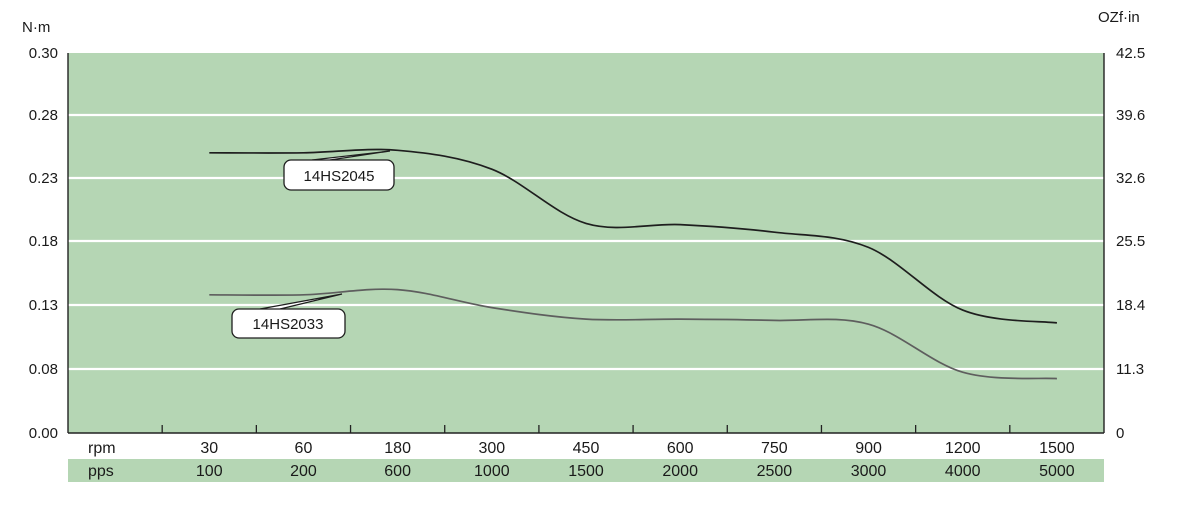 This screenshot has height=505, width=1182. What do you see at coordinates (1130, 369) in the screenshot?
I see `y-right-tick-label: 11.3` at bounding box center [1130, 369].